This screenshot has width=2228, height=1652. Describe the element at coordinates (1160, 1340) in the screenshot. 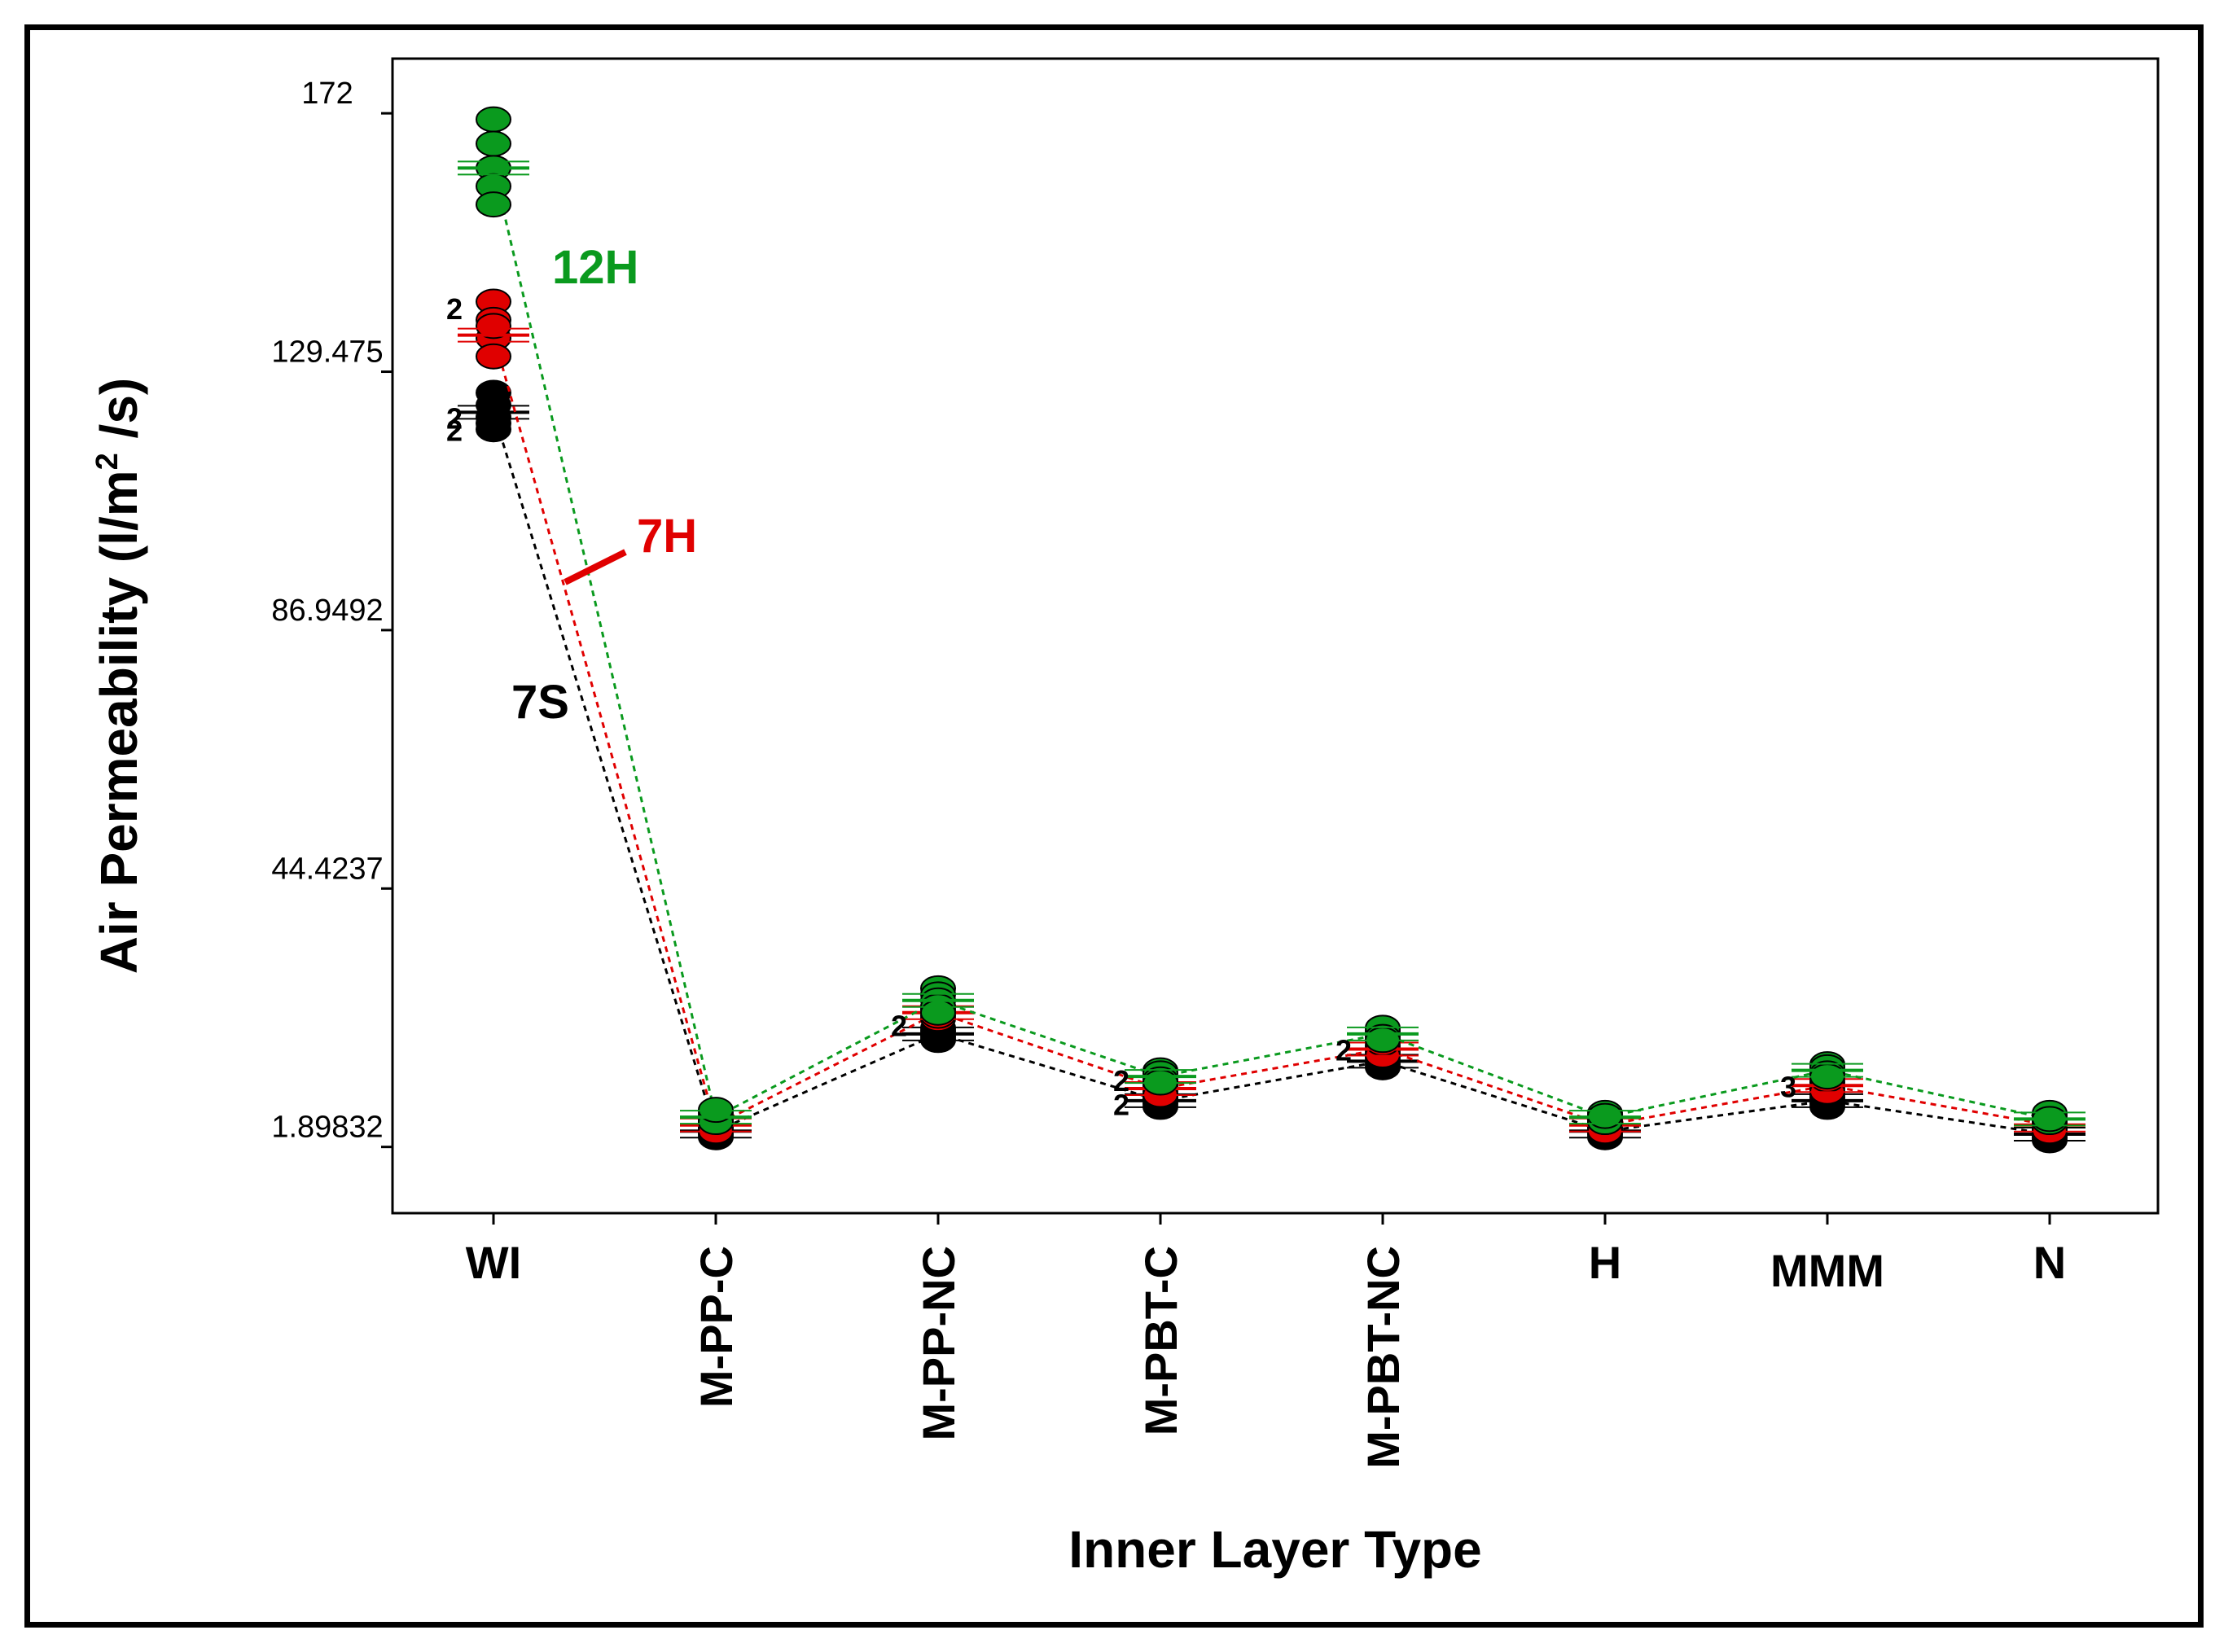

I see `x-tick-label: M-PBT-C` at that location.